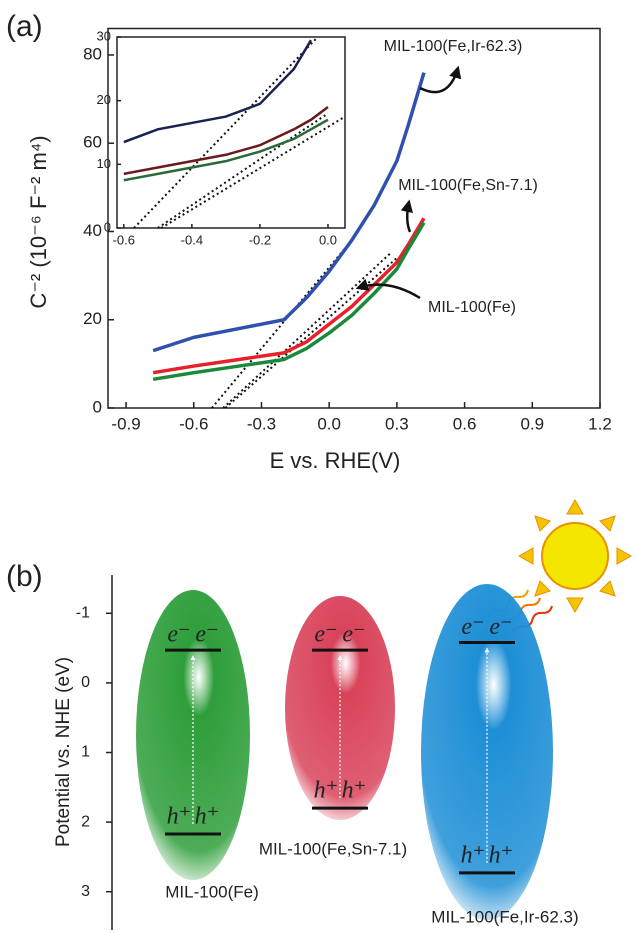  What do you see at coordinates (24, 26) in the screenshot?
I see `panel-label: (a)` at bounding box center [24, 26].